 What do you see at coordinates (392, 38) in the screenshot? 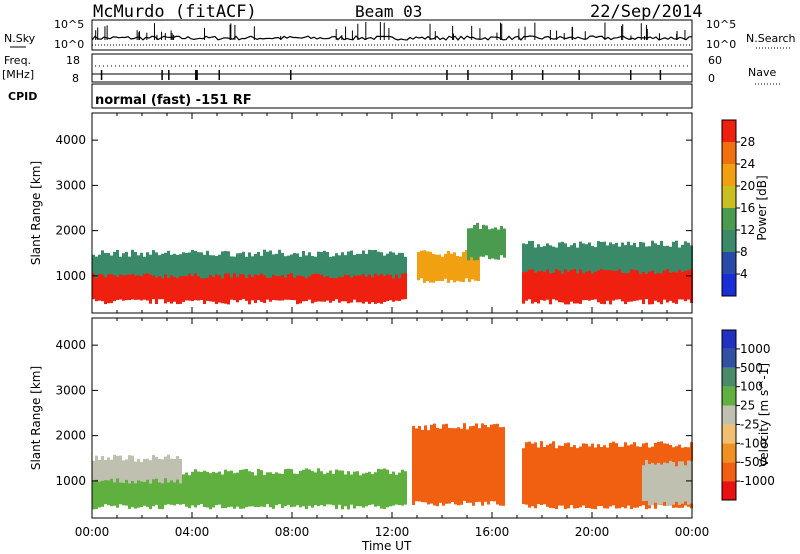
I see `noise-sky-line` at bounding box center [392, 38].